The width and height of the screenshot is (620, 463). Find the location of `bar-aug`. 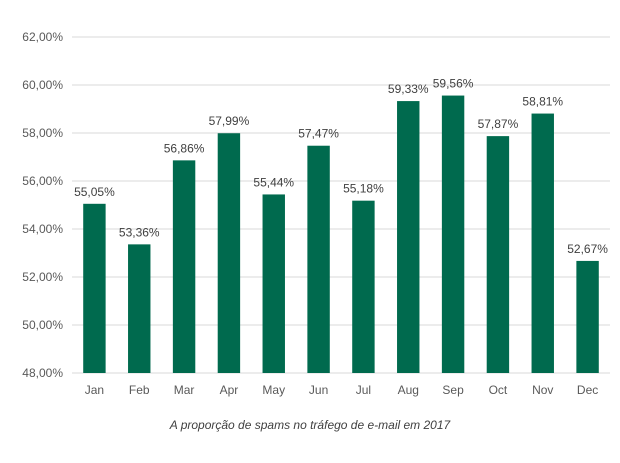

bar-aug is located at coordinates (408, 237).